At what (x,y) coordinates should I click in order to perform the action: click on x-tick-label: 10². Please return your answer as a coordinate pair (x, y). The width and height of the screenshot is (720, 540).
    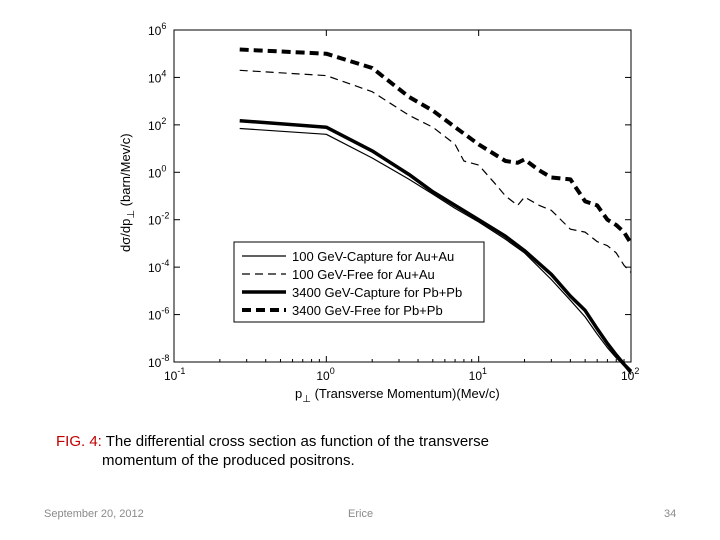
    Looking at the image, I should click on (630, 374).